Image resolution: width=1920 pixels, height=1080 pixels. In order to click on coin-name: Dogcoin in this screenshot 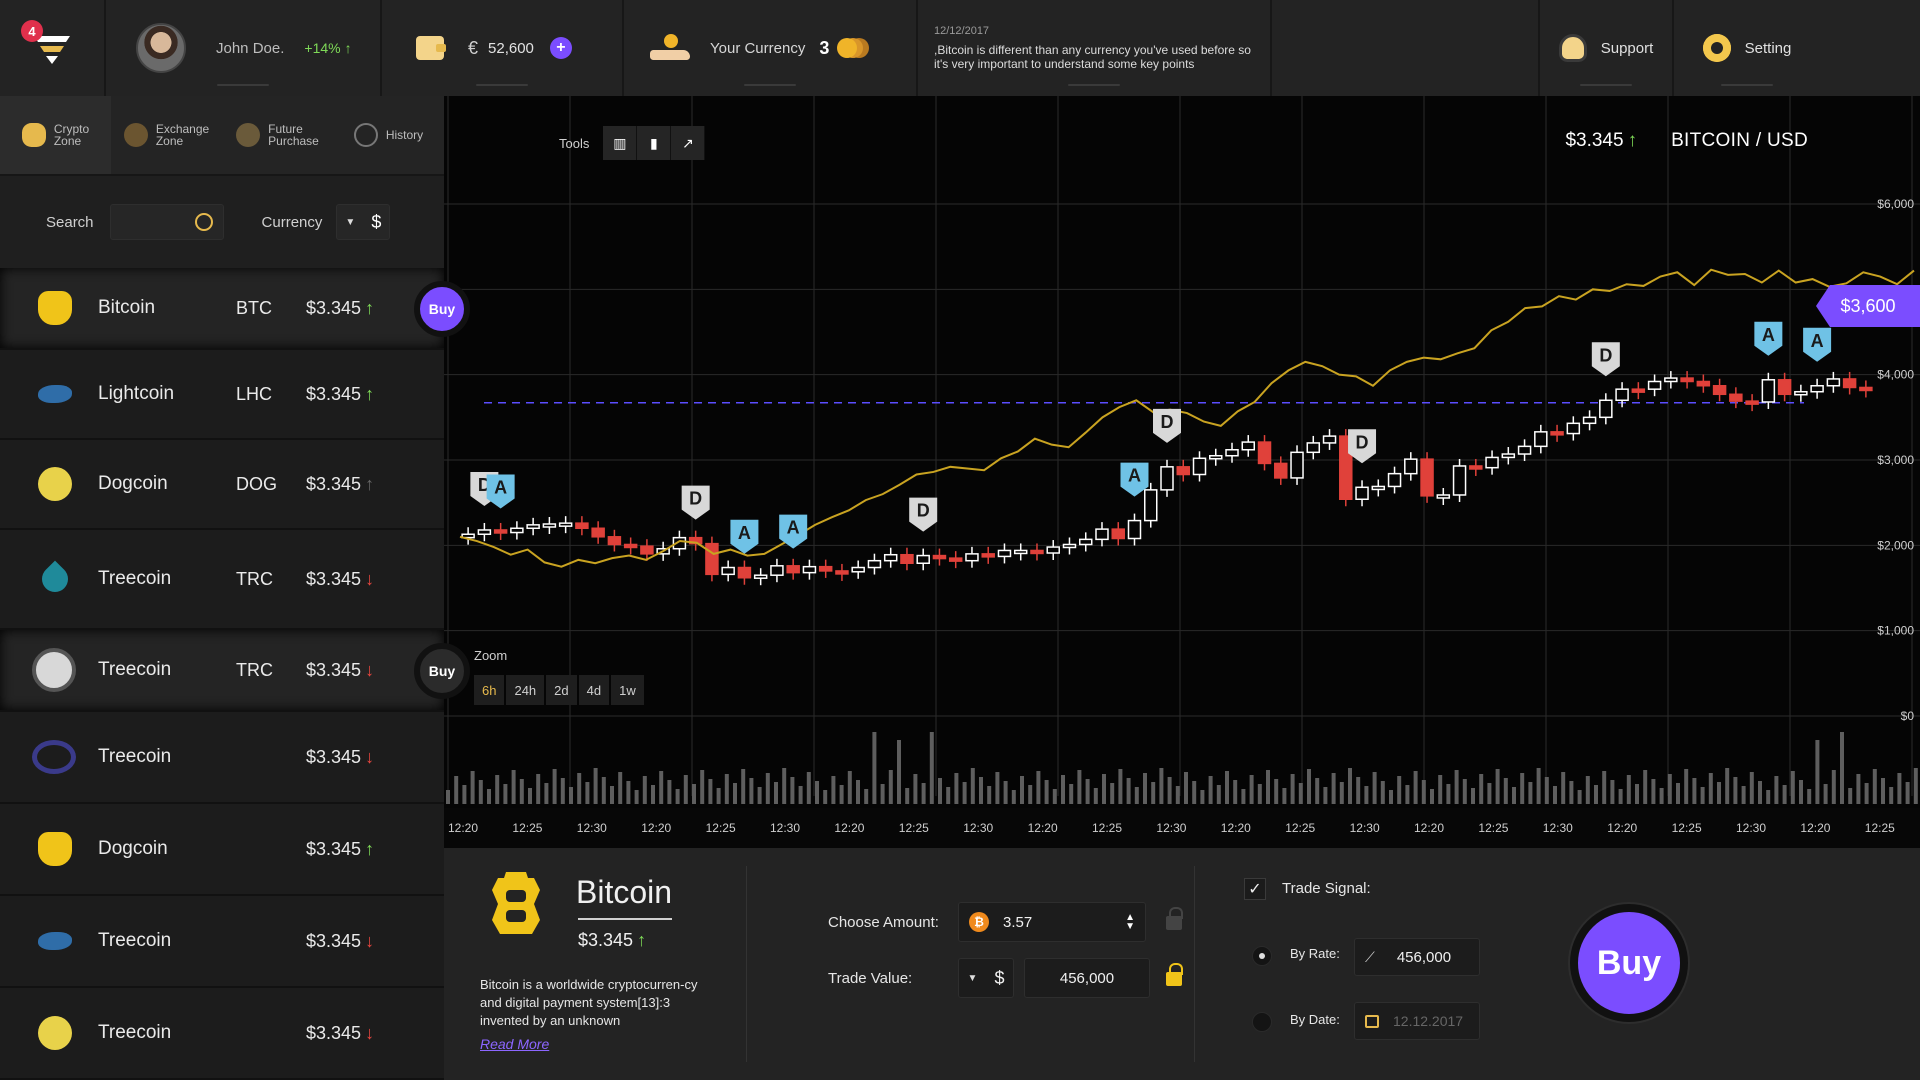, I will do `click(133, 848)`.